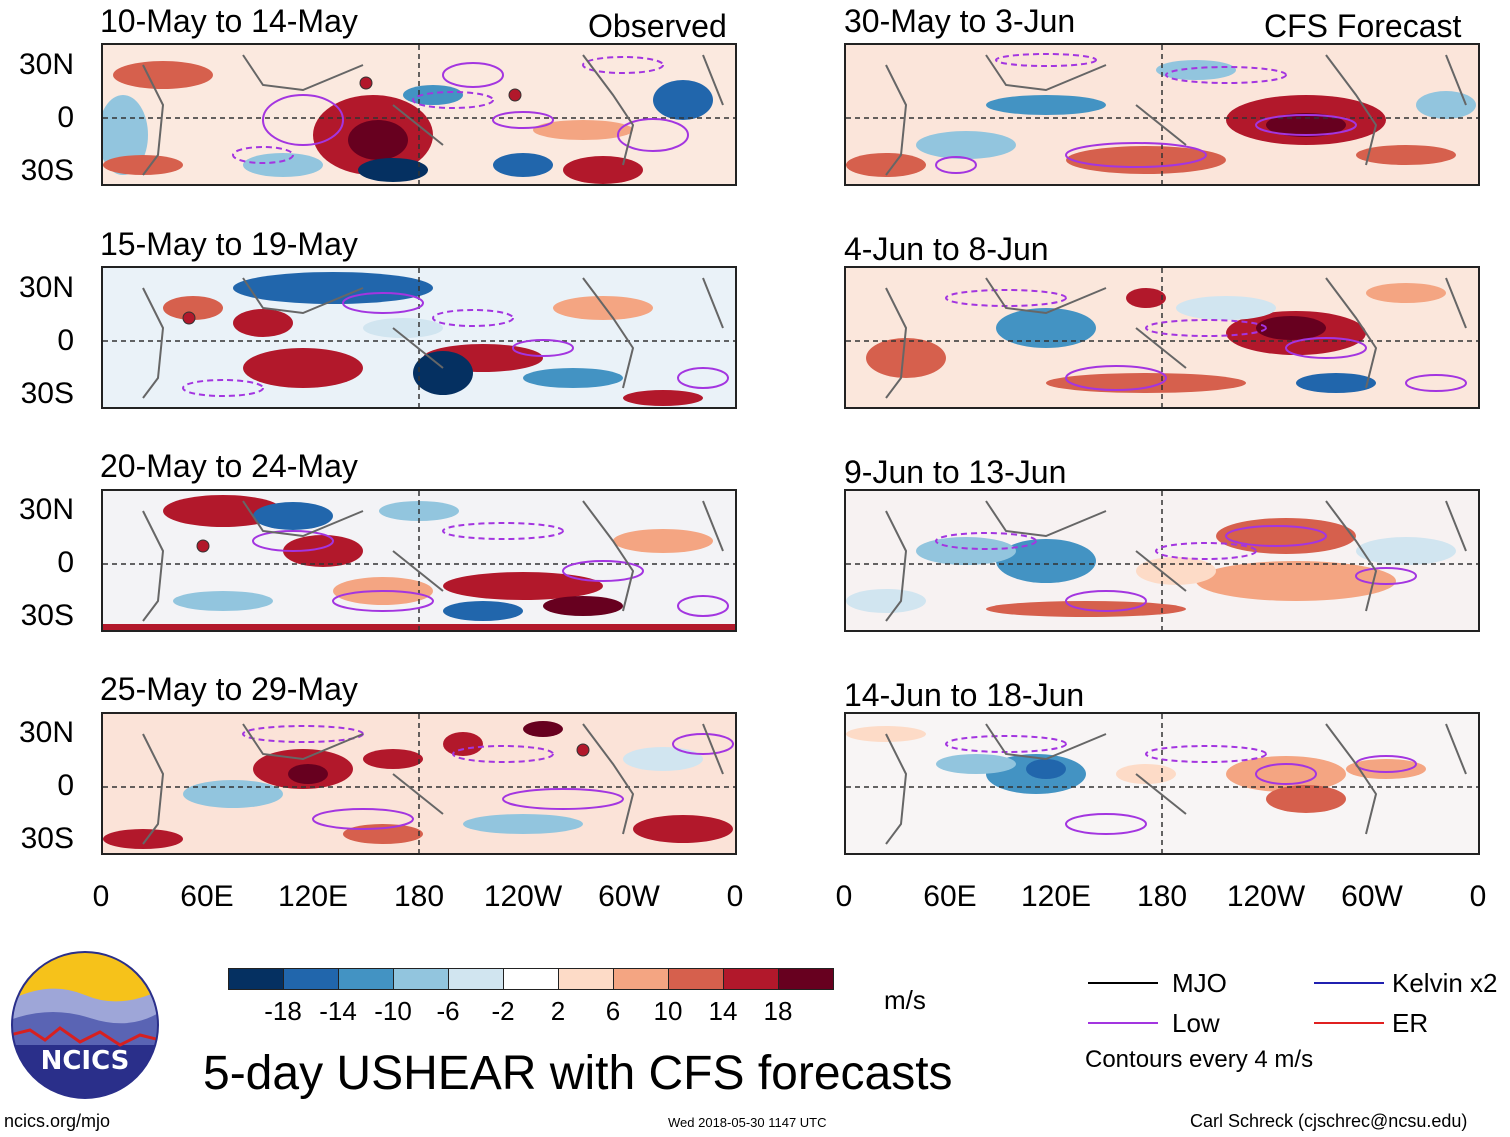 Image resolution: width=1510 pixels, height=1137 pixels. I want to click on panel-title-right-1: 30-May to 3-Jun, so click(960, 21).